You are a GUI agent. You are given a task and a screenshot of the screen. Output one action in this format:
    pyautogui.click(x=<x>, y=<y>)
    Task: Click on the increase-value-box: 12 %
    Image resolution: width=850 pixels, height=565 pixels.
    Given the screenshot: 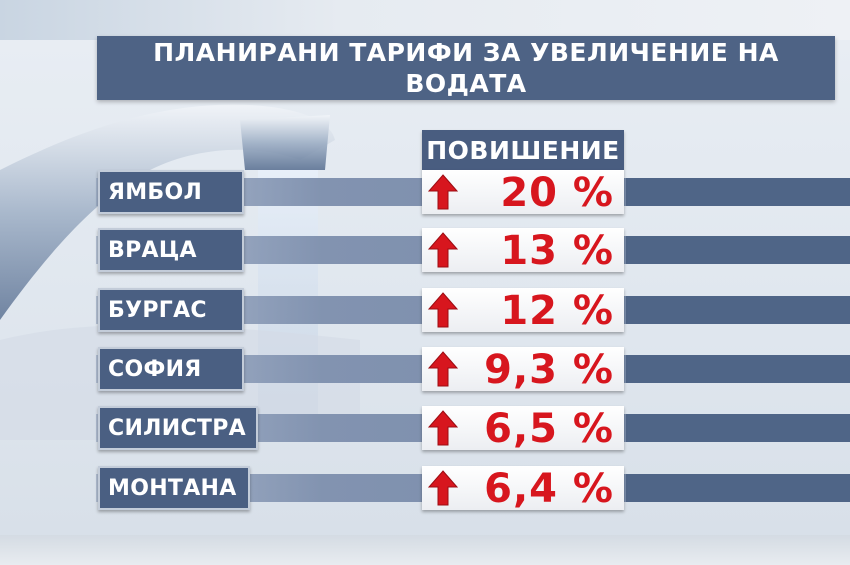 What is the action you would take?
    pyautogui.click(x=523, y=311)
    